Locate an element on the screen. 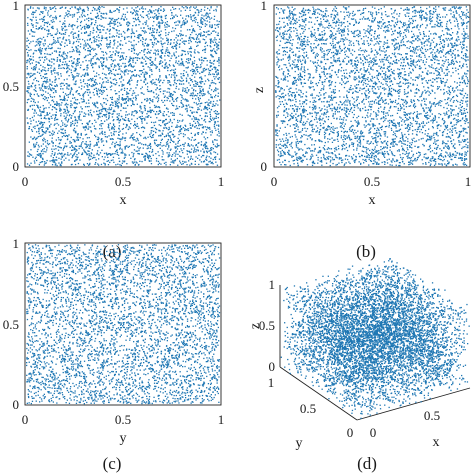 The image size is (474, 474). x-axis-label: x is located at coordinates (123, 200).